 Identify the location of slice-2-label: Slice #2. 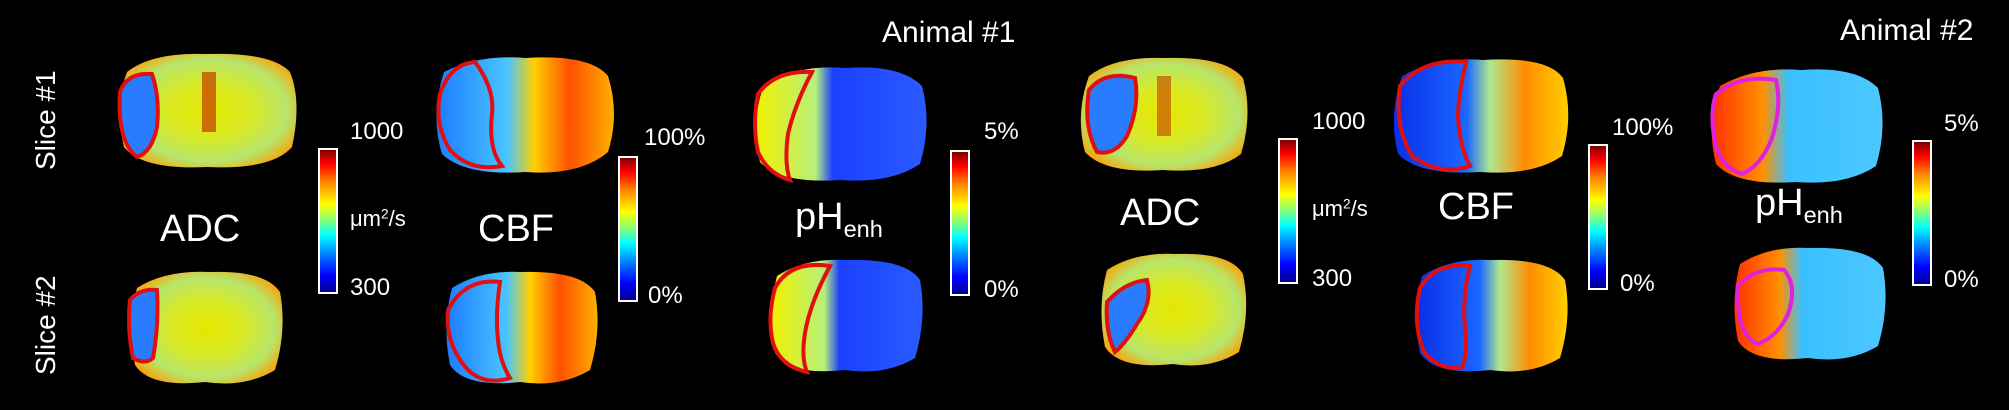
(45, 325).